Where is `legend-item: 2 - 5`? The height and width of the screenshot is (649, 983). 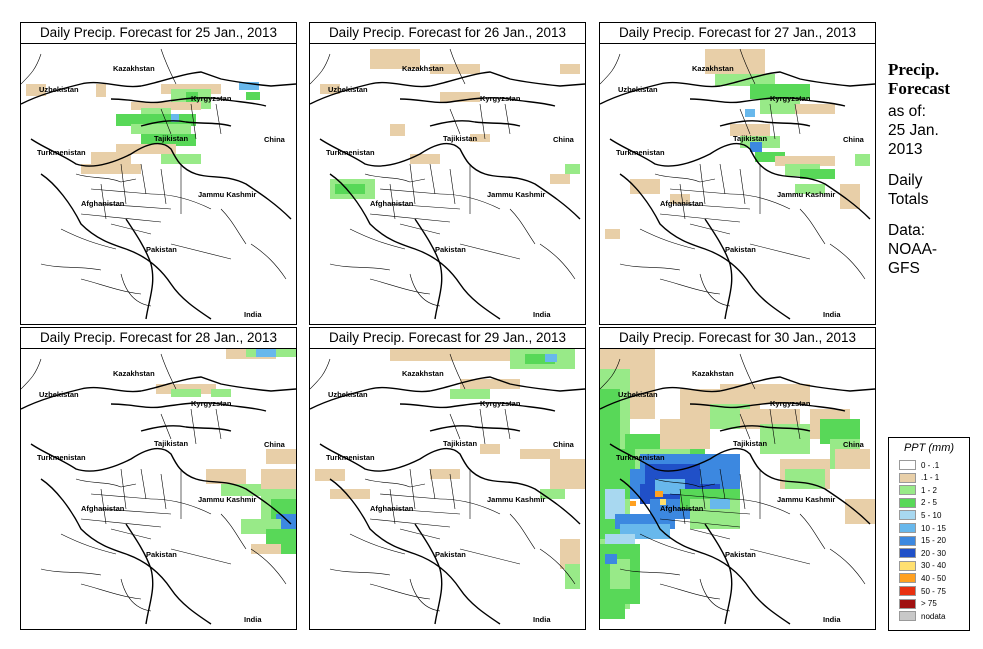
legend-item: 2 - 5 is located at coordinates (918, 502).